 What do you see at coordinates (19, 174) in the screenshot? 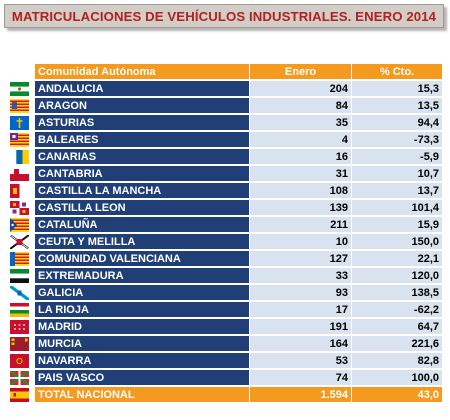
I see `cantabria-flag-icon` at bounding box center [19, 174].